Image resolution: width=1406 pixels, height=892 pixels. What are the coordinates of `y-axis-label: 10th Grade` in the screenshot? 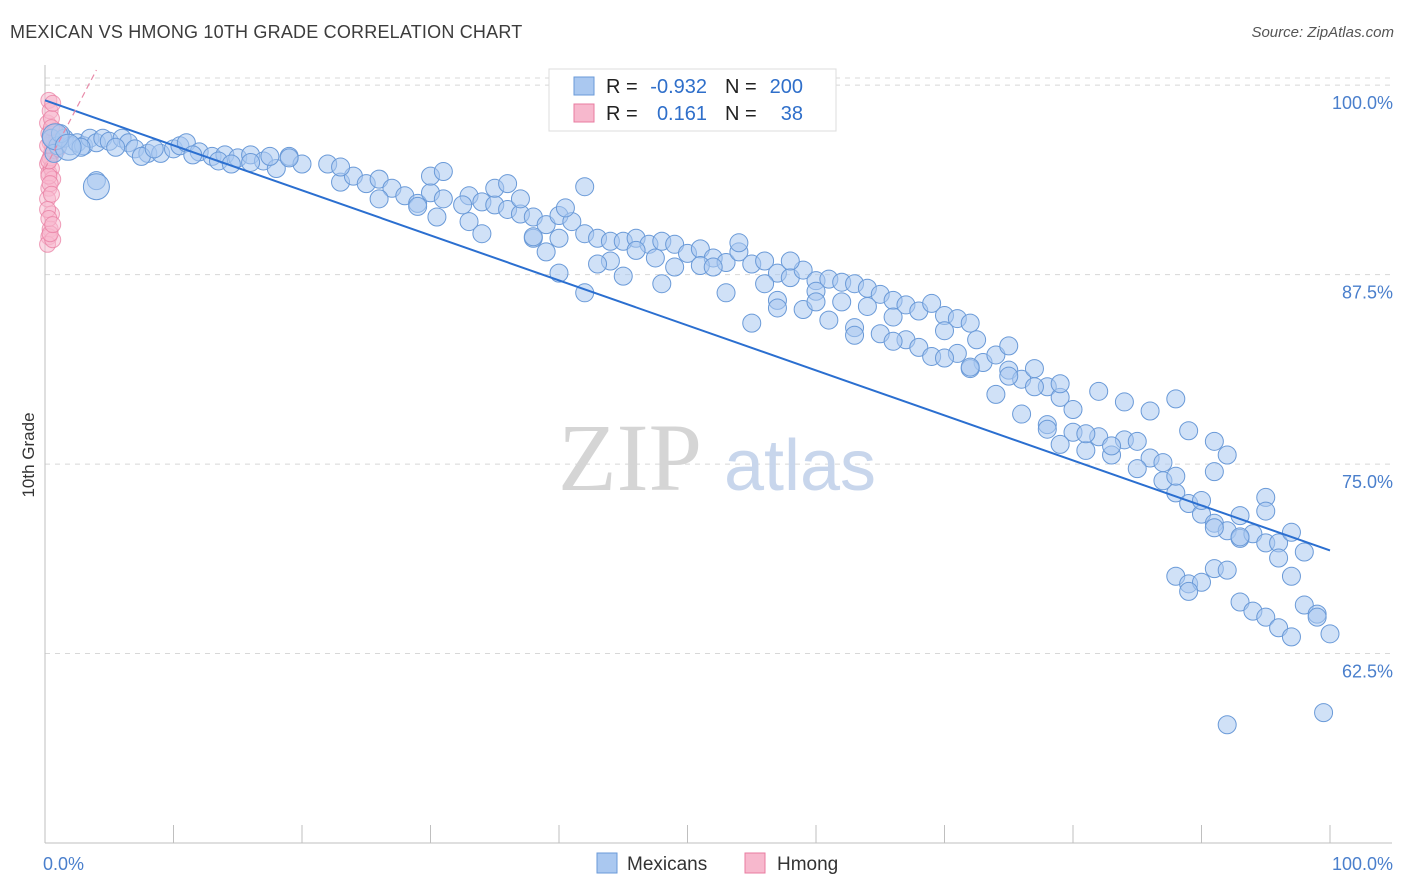 It's located at (28, 454).